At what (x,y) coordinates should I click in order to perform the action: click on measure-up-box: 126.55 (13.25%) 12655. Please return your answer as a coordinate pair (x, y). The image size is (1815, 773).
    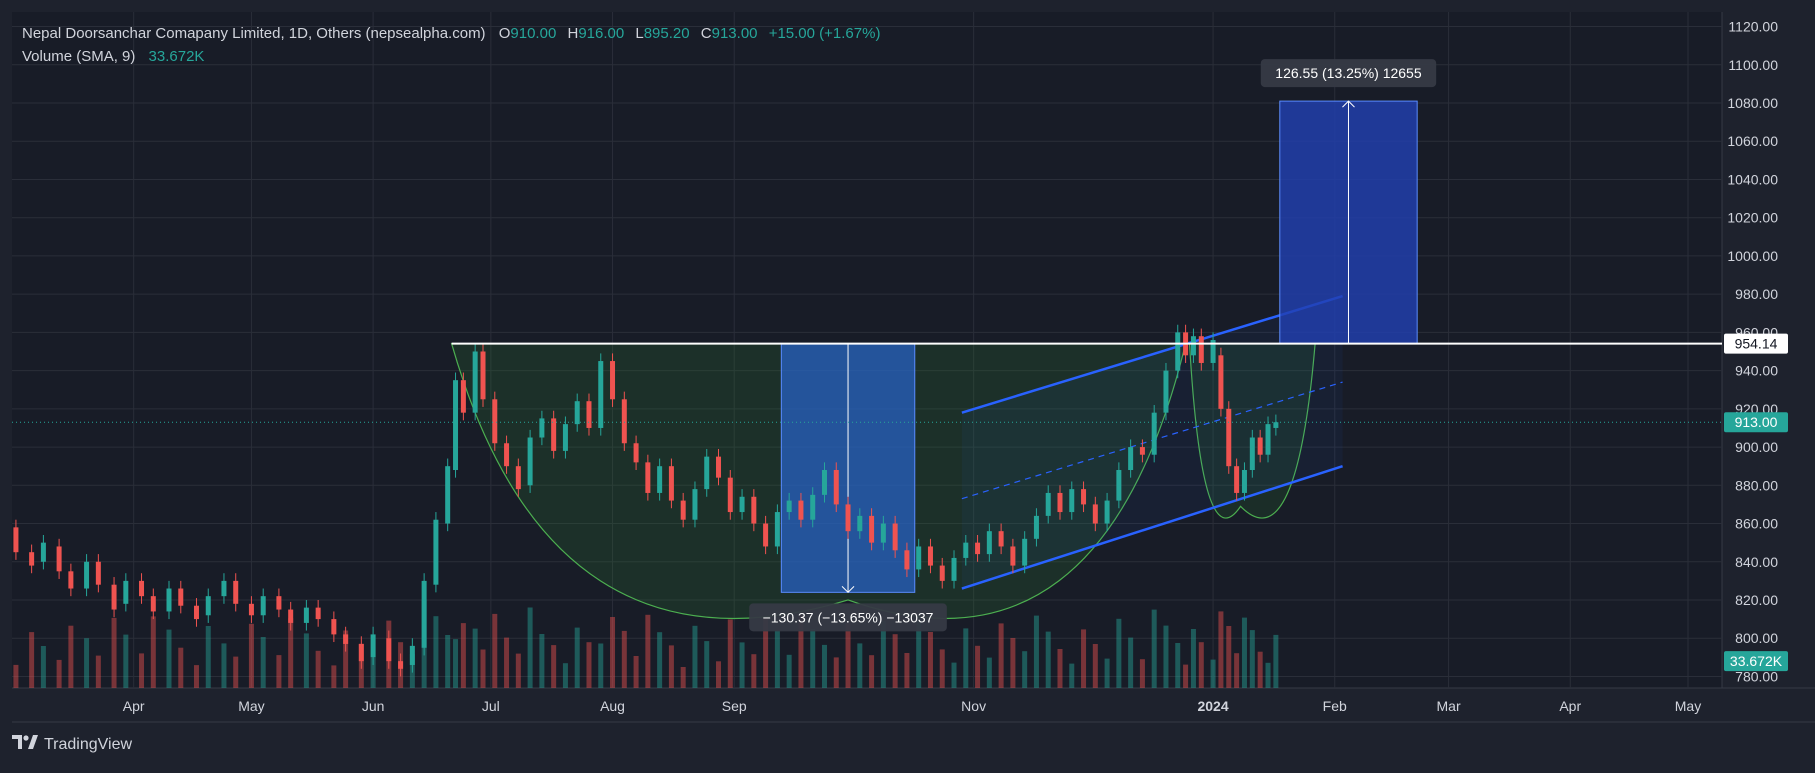
    Looking at the image, I should click on (1348, 202).